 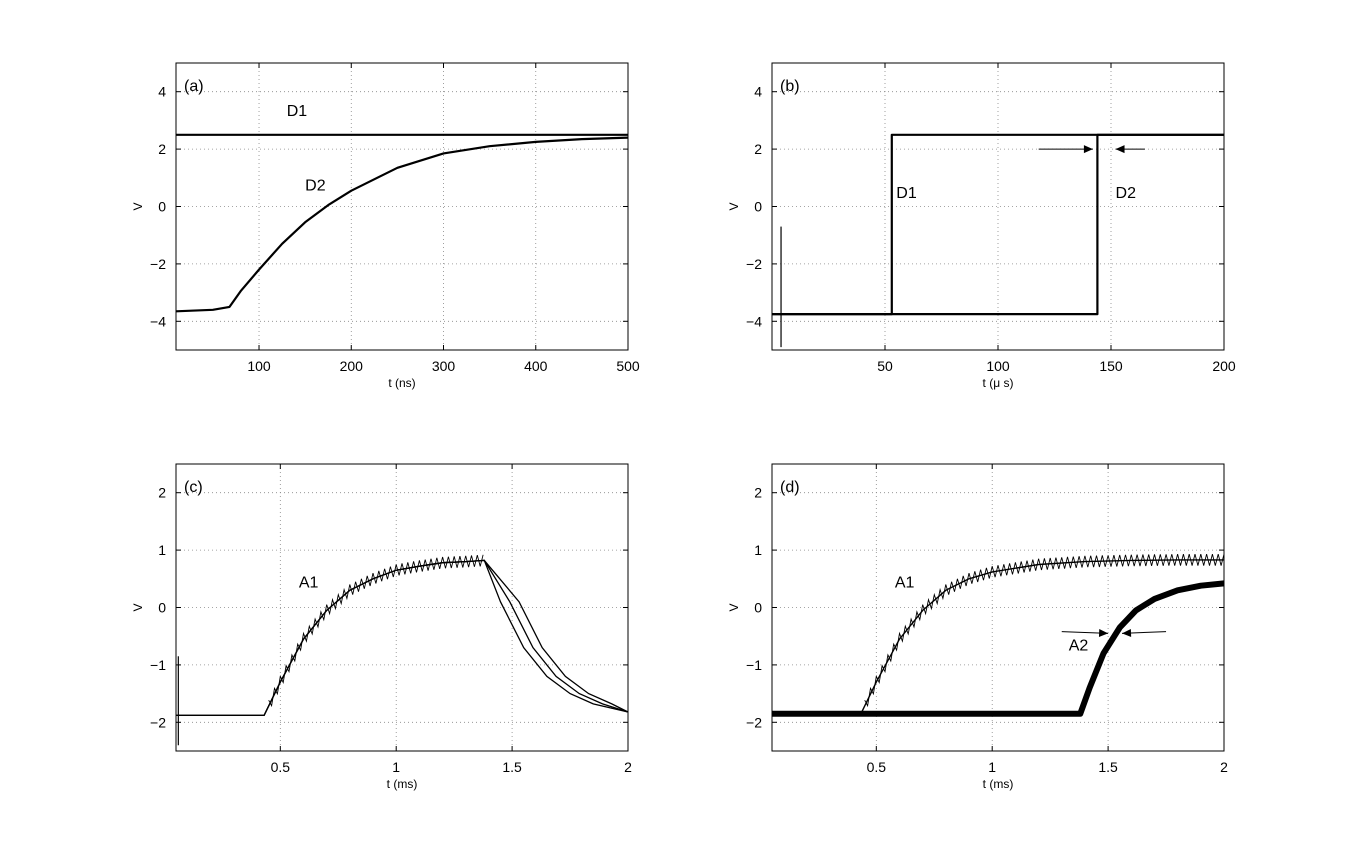 I want to click on series-line-a1, so click(x=998, y=638).